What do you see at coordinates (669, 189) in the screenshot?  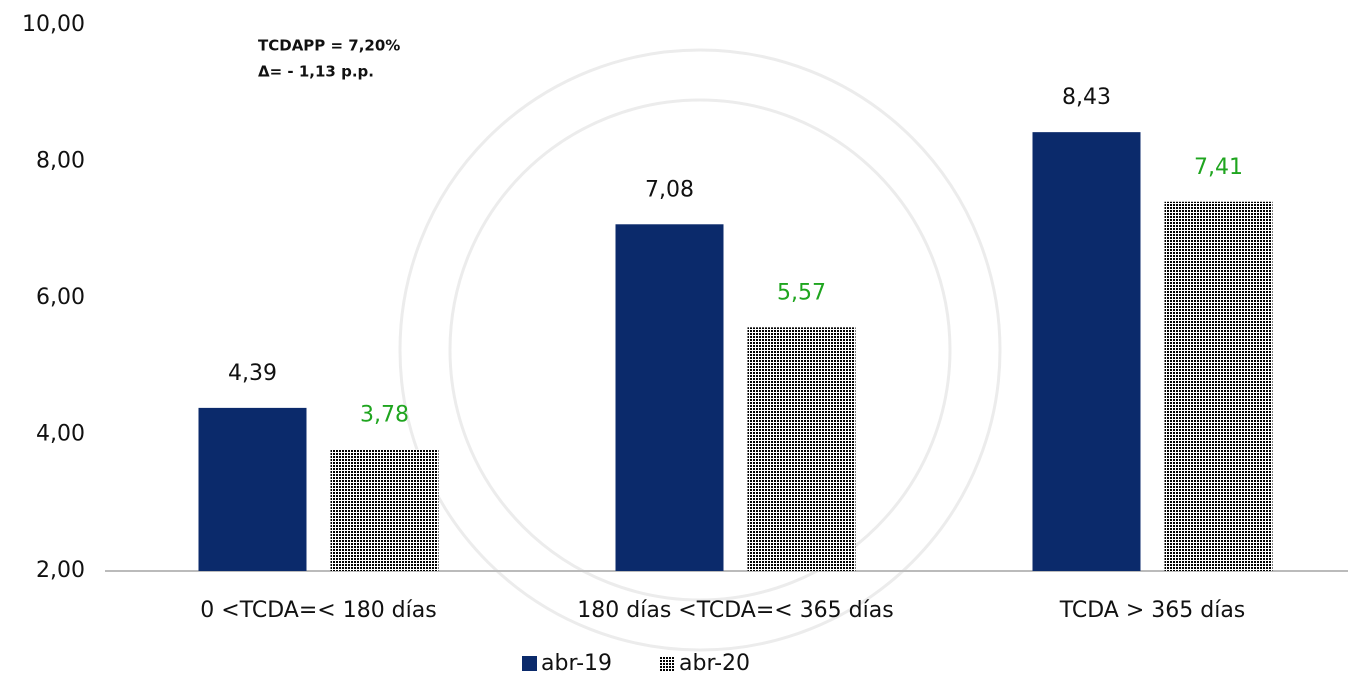 I see `value-label: 7,08` at bounding box center [669, 189].